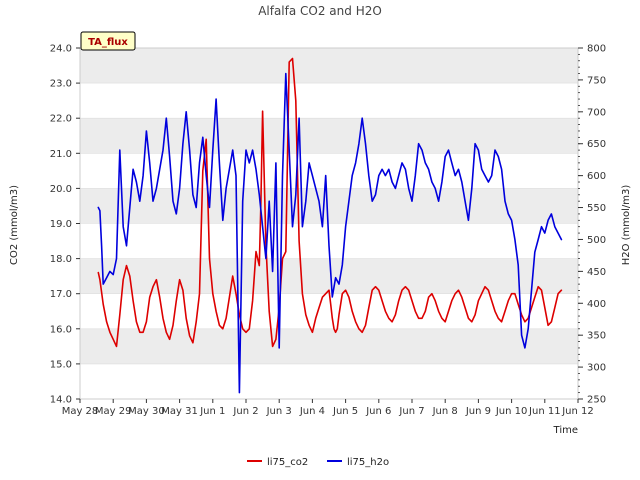 The width and height of the screenshot is (640, 480). Describe the element at coordinates (61, 189) in the screenshot. I see `left-tick-label: 20.0` at that location.